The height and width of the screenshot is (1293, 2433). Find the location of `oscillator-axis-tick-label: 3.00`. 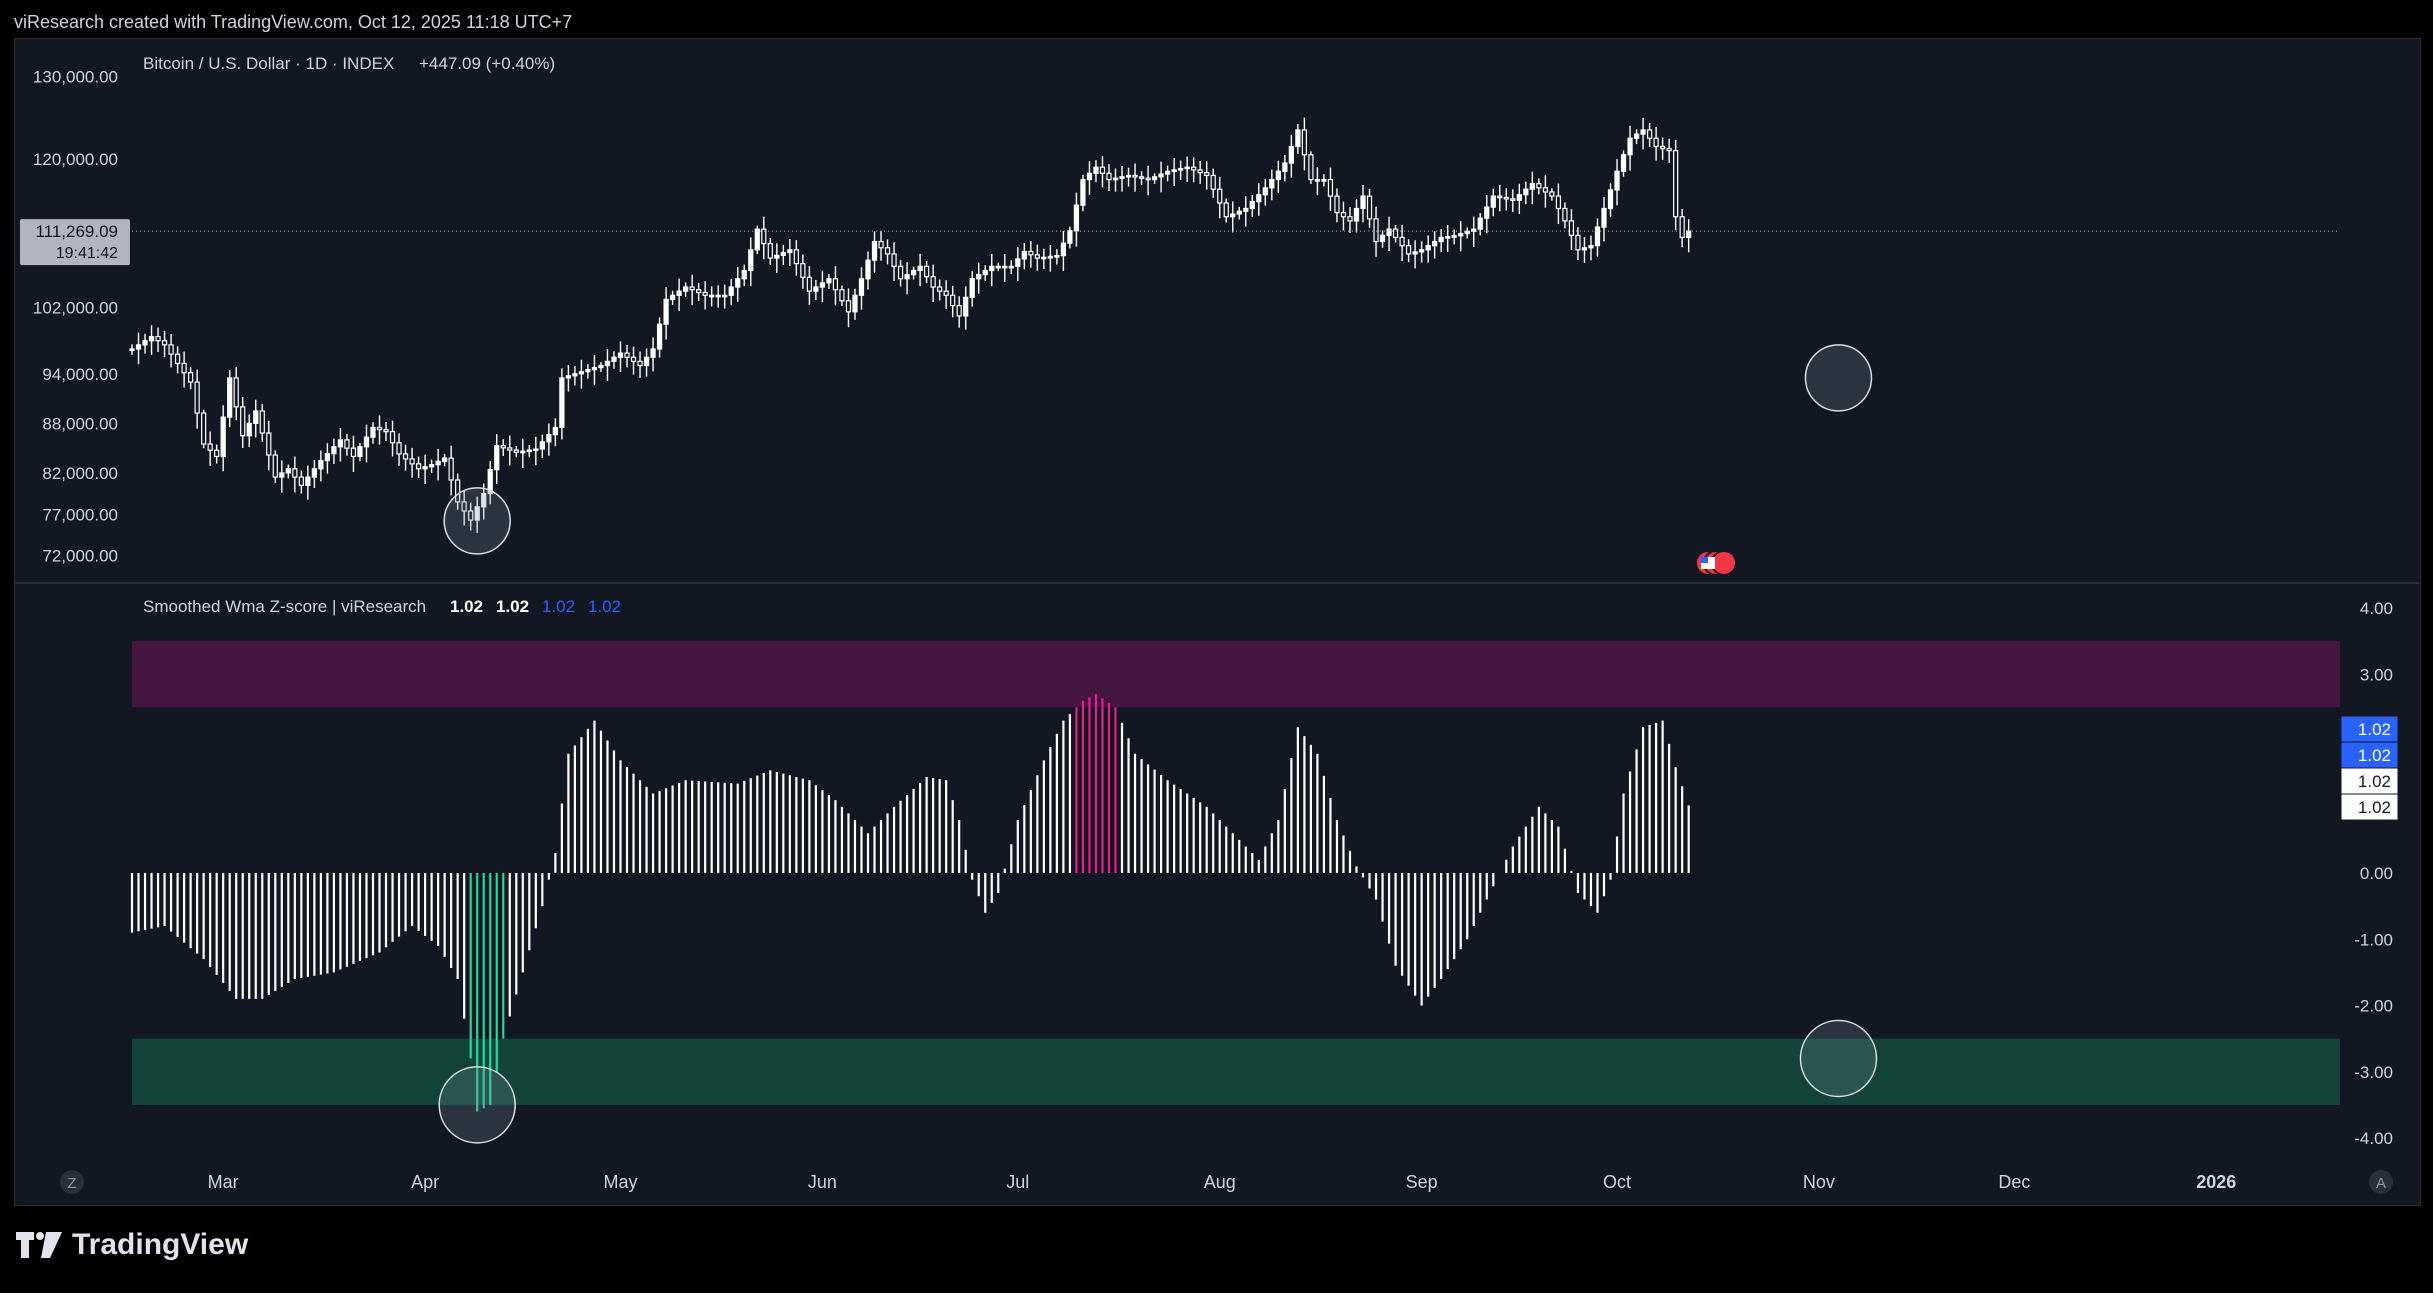

oscillator-axis-tick-label: 3.00 is located at coordinates (2376, 674).